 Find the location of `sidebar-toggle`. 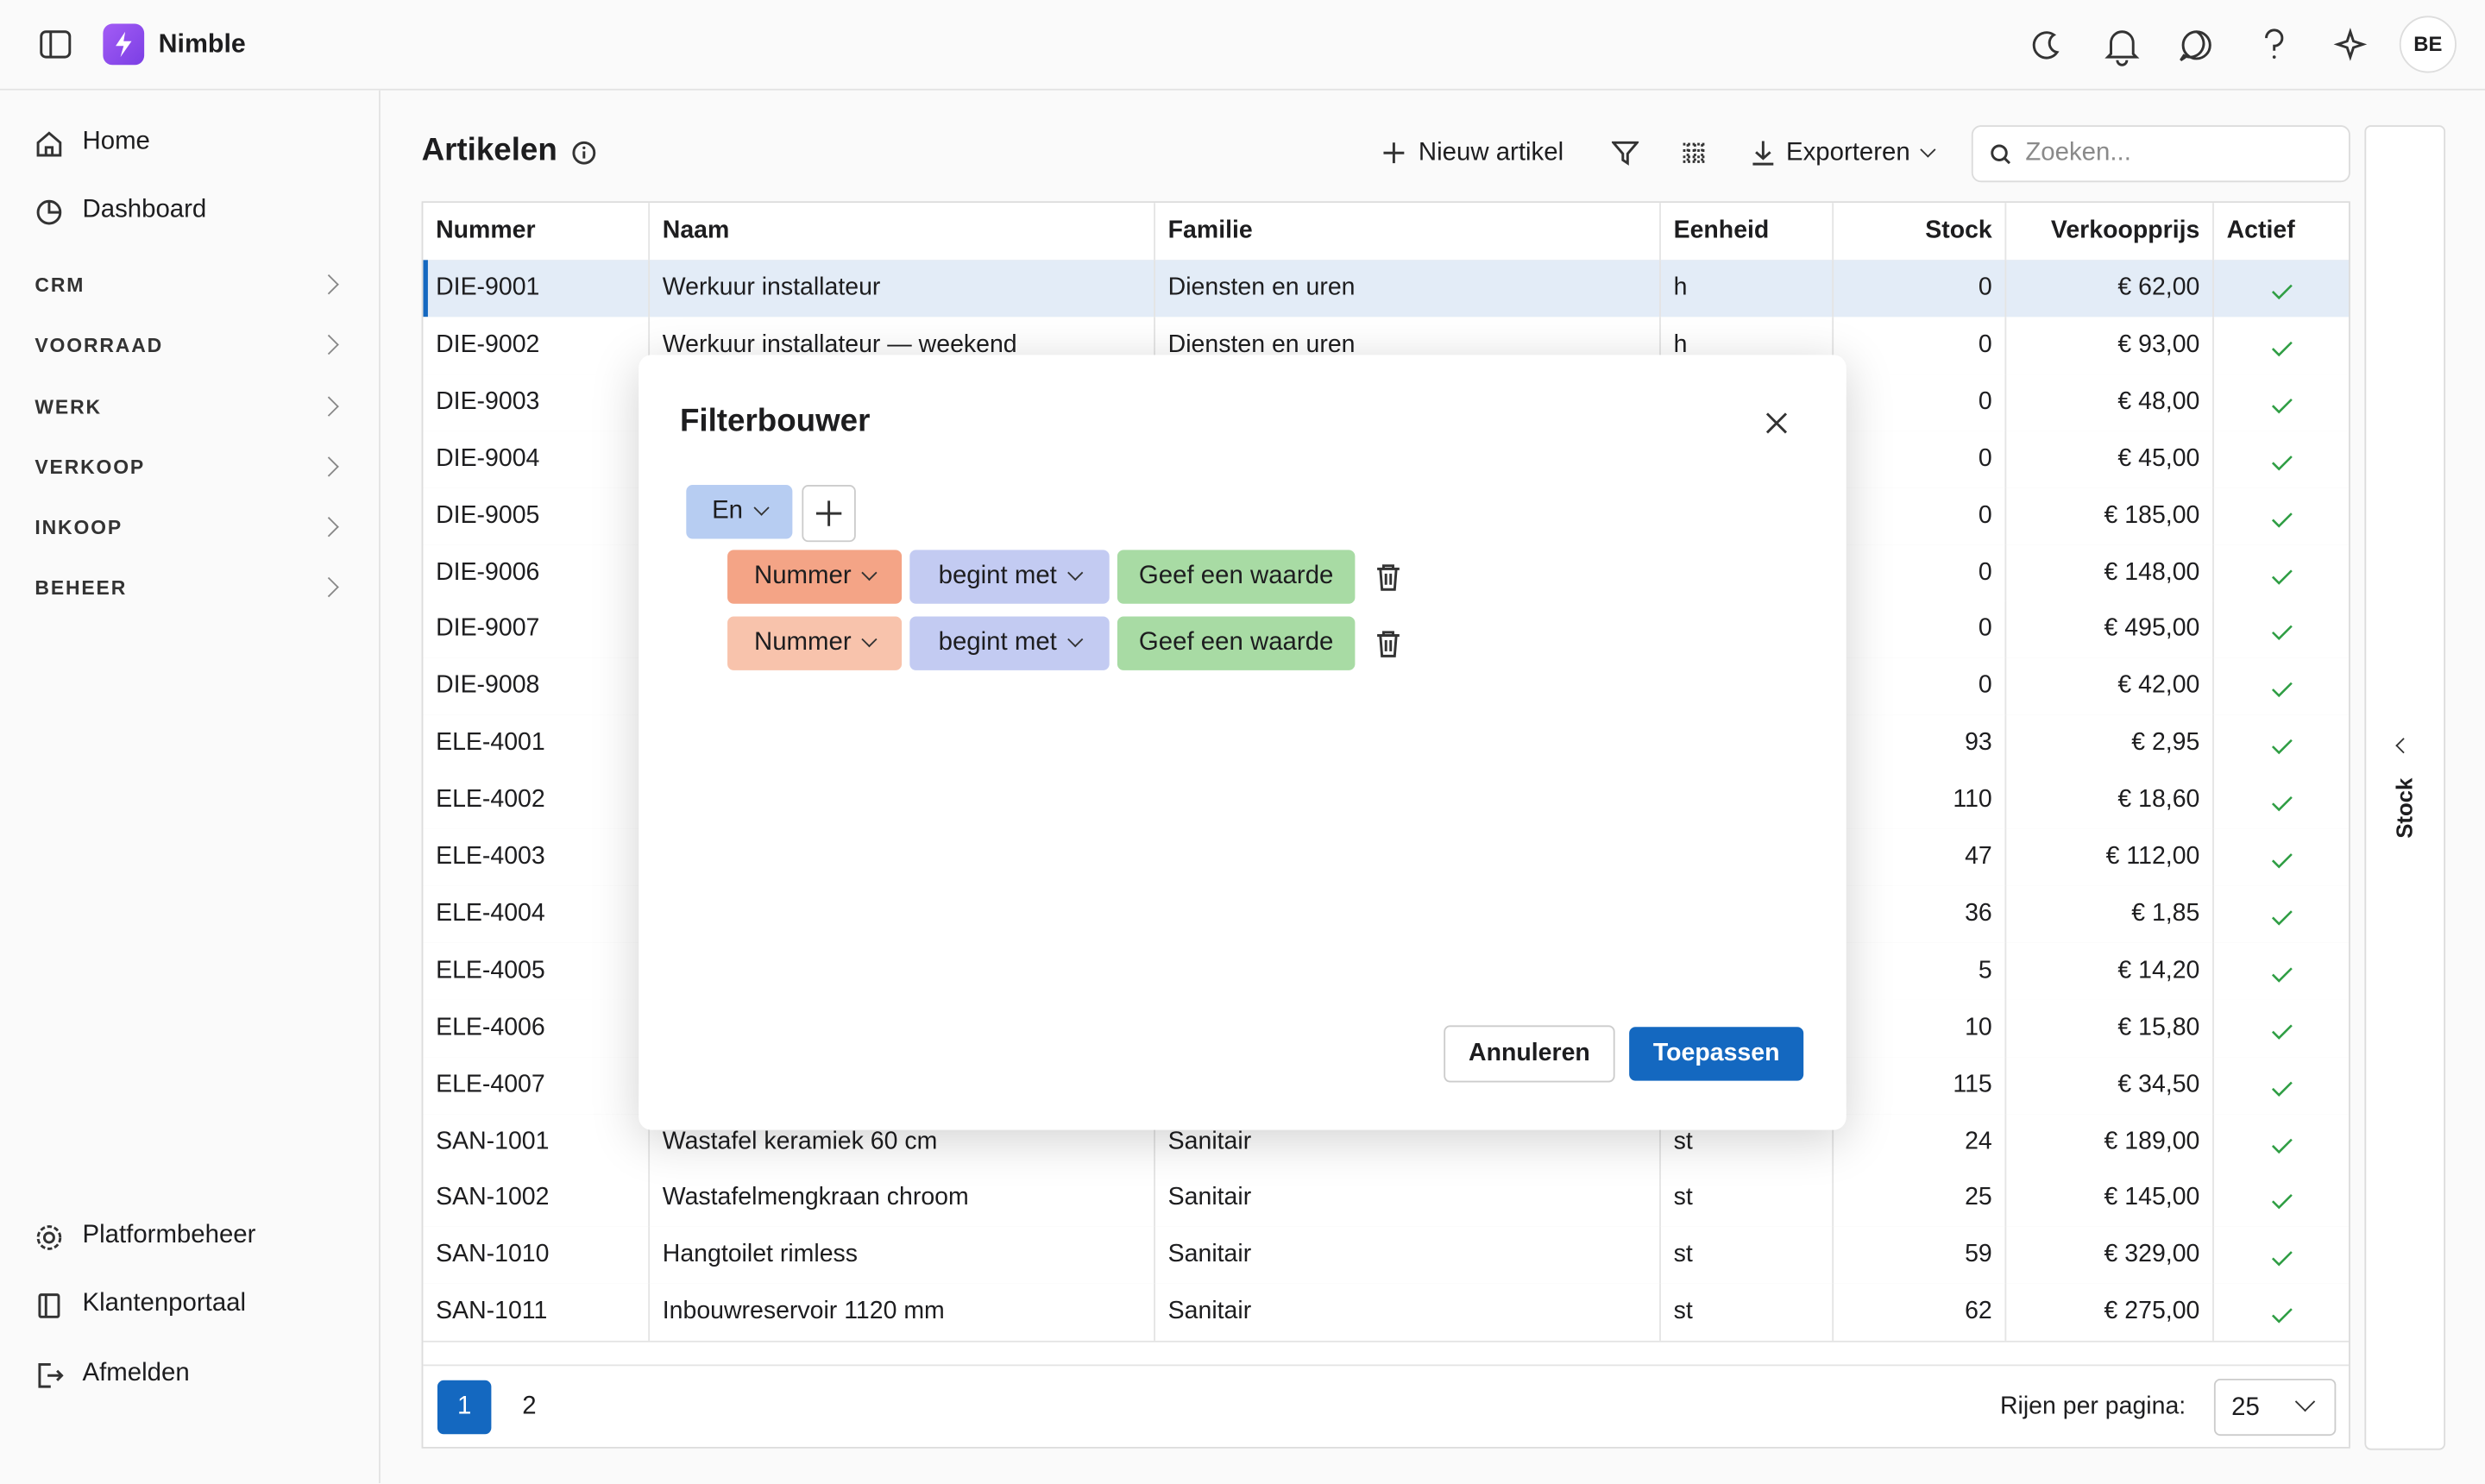

sidebar-toggle is located at coordinates (56, 44).